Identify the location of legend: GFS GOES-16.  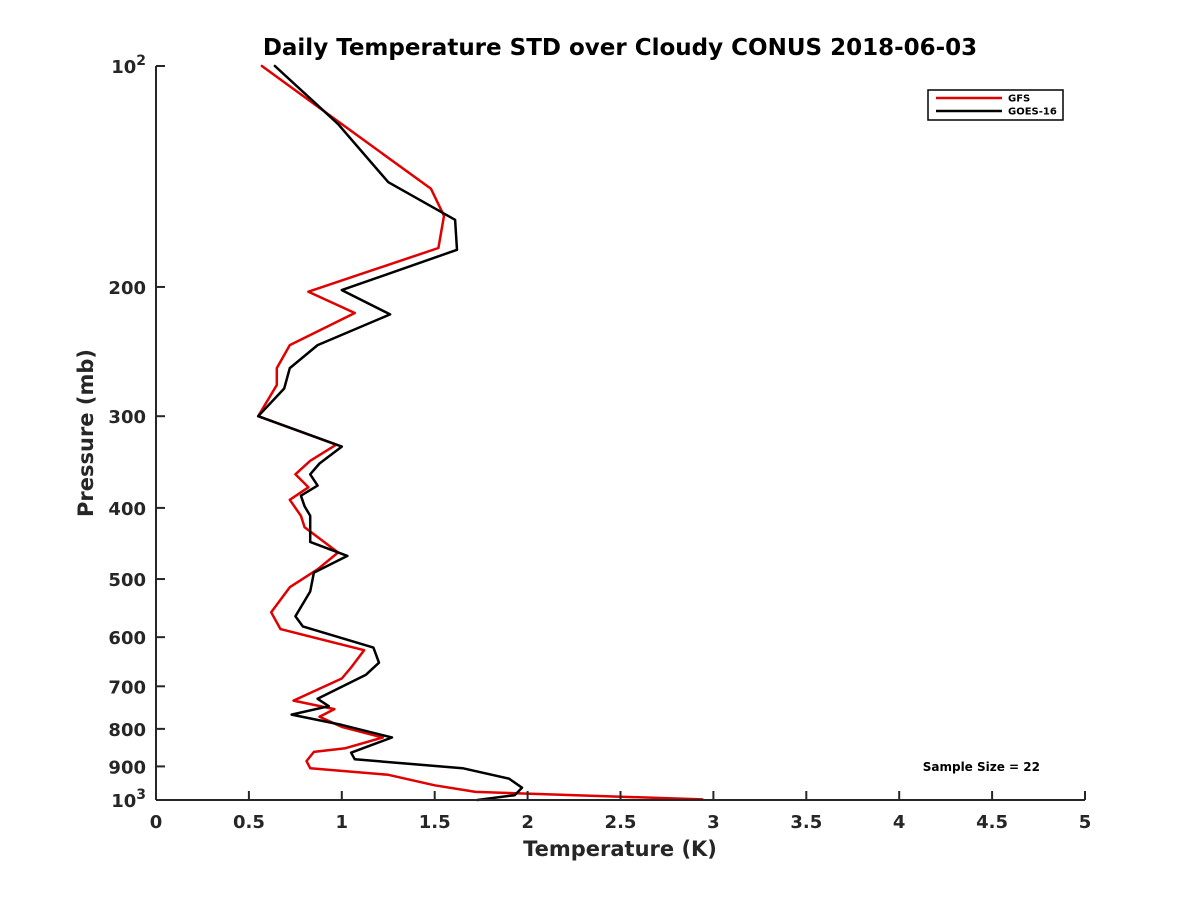
(995, 105).